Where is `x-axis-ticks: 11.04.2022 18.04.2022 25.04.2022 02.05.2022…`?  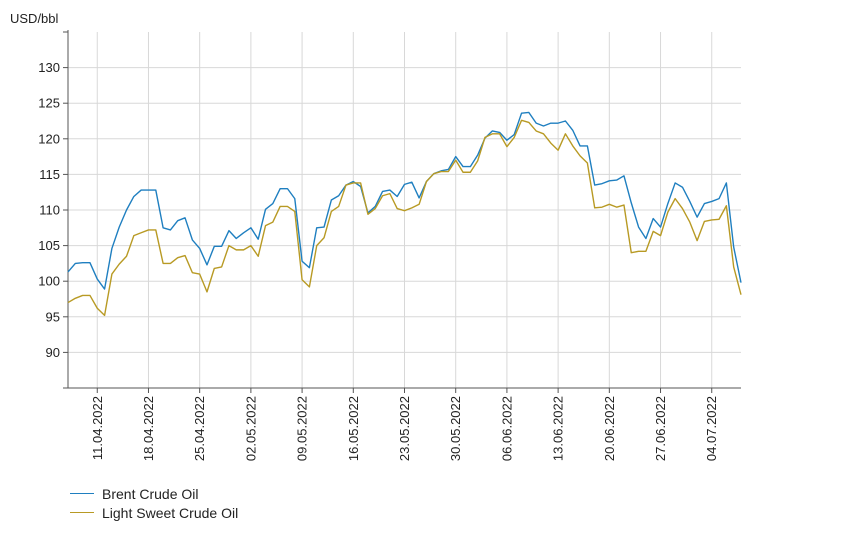
x-axis-ticks: 11.04.2022 18.04.2022 25.04.2022 02.05.2022… is located at coordinates (404, 424).